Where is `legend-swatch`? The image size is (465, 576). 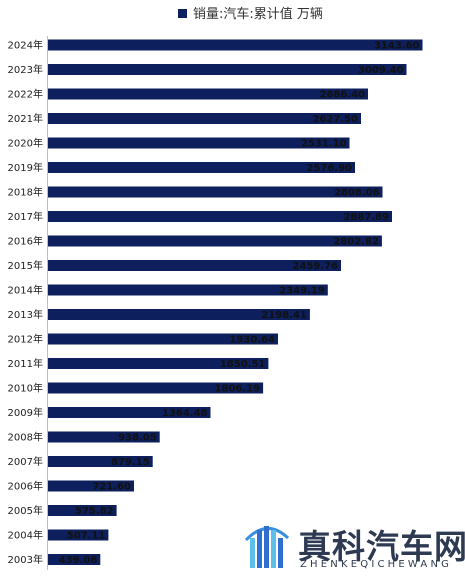 legend-swatch is located at coordinates (182, 13).